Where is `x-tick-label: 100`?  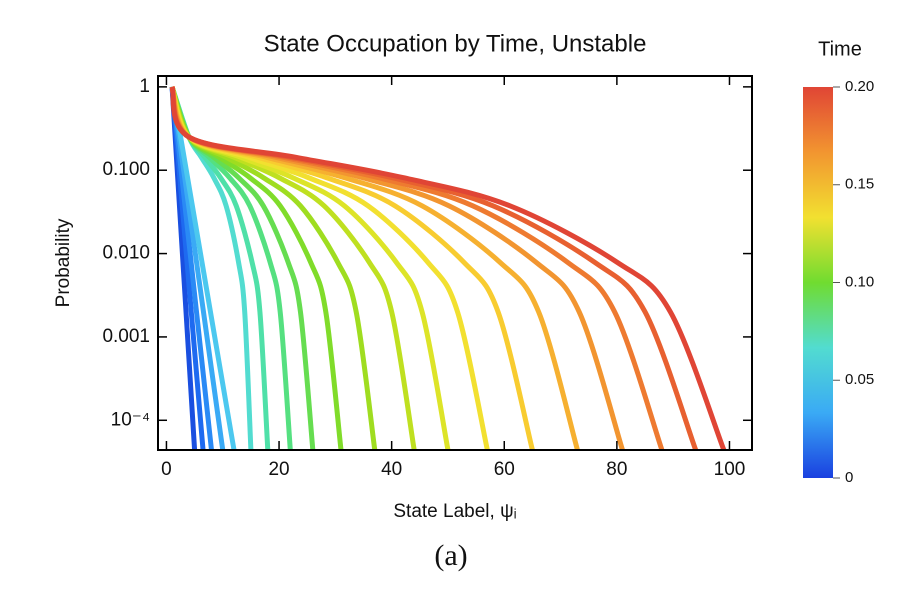
x-tick-label: 100 is located at coordinates (730, 469).